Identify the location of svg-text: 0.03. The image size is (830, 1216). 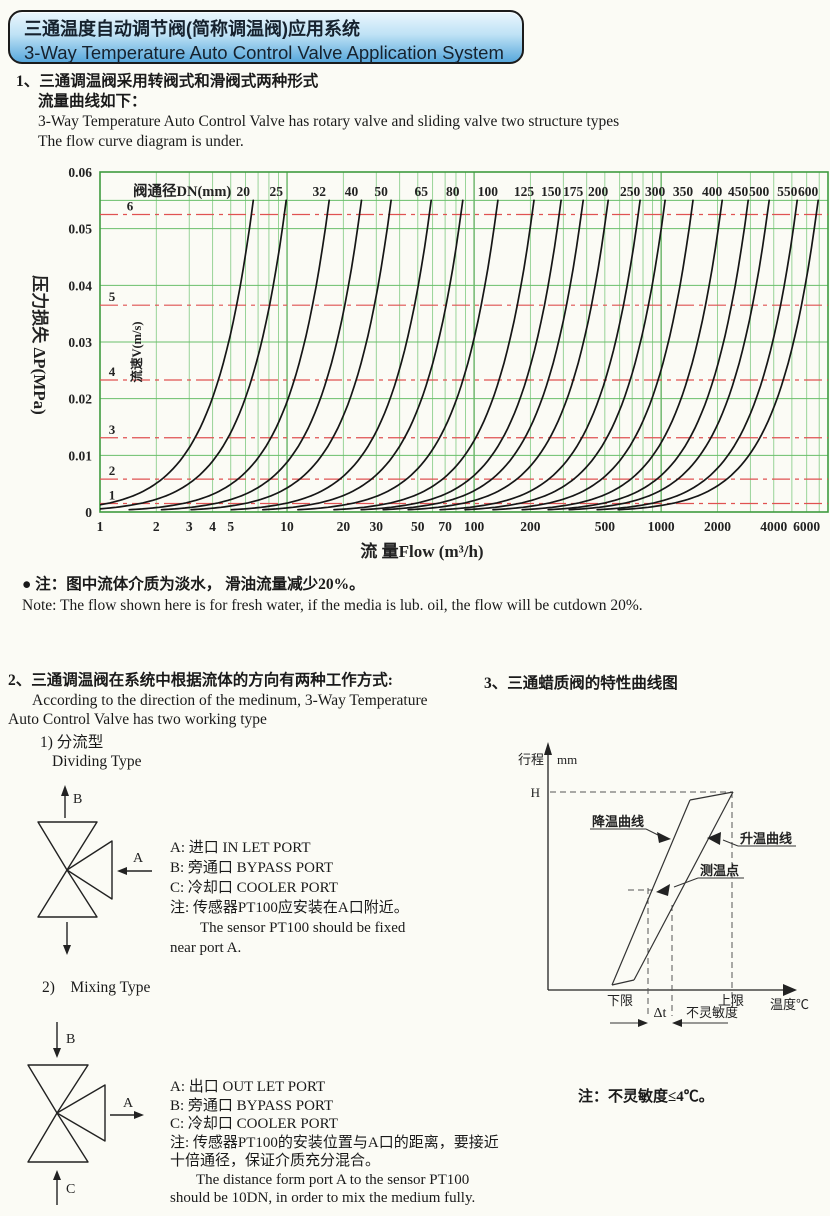
(80, 342).